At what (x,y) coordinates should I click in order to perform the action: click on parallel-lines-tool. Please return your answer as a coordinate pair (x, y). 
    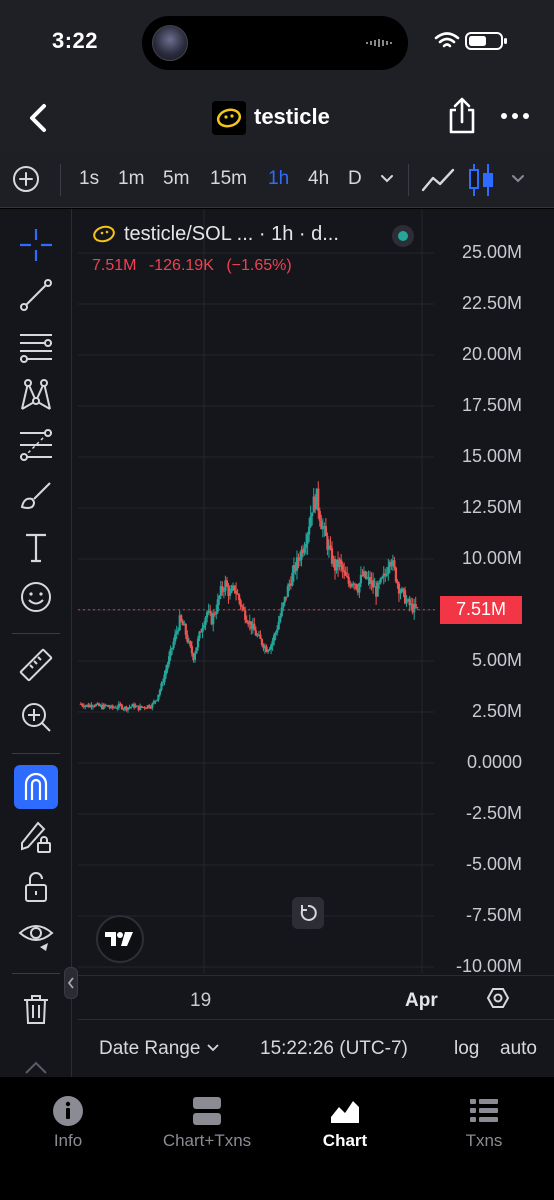
    Looking at the image, I should click on (36, 345).